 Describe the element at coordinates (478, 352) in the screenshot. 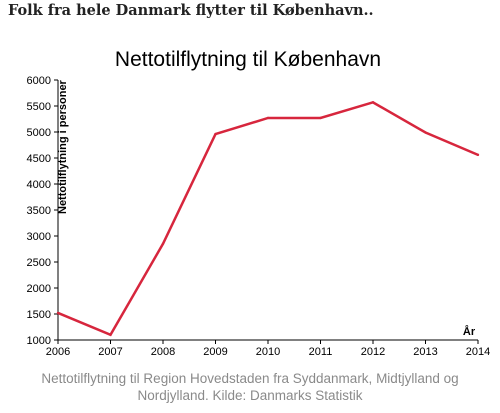

I see `x-tick-label: 2014` at that location.